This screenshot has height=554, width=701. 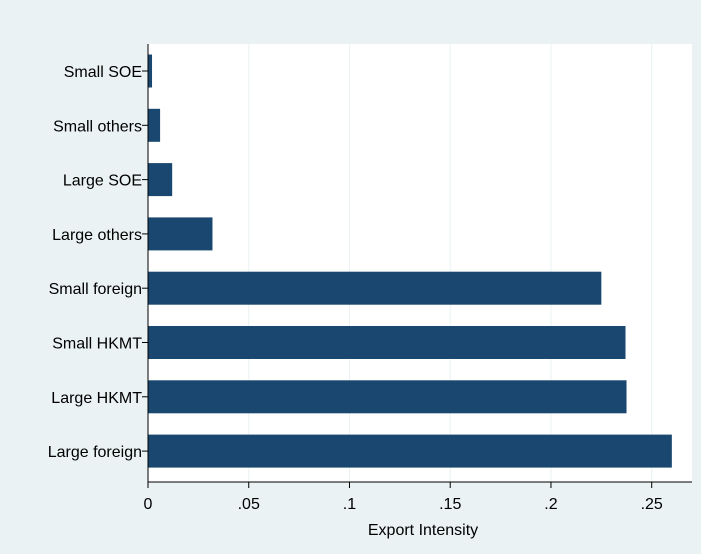 I want to click on category-label: Large others, so click(x=97, y=235).